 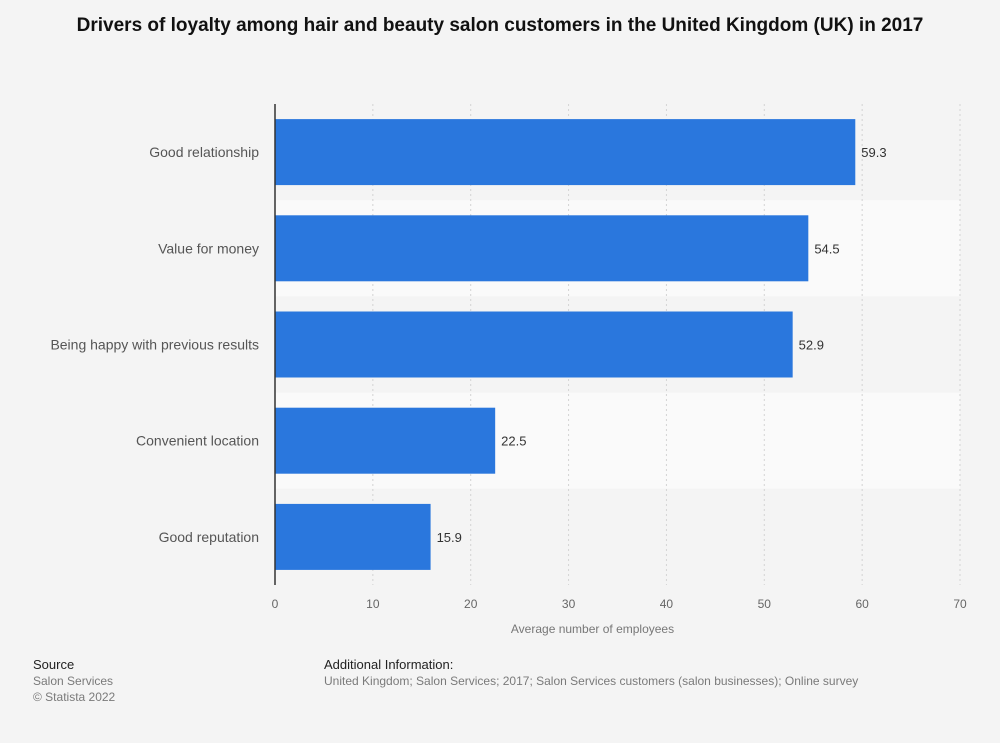 I want to click on category-label: Convenient location, so click(x=197, y=441).